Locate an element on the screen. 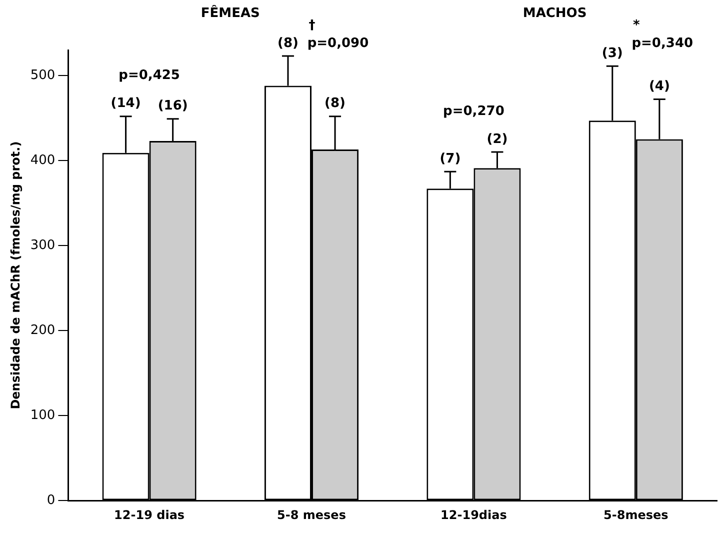  annotation: (2) is located at coordinates (497, 139).